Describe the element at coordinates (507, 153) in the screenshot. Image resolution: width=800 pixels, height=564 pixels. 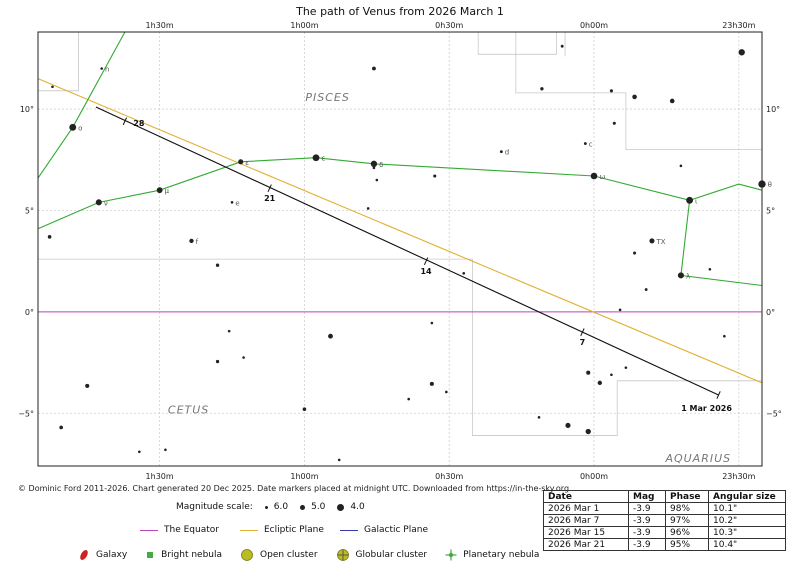
I see `star-label: d` at that location.